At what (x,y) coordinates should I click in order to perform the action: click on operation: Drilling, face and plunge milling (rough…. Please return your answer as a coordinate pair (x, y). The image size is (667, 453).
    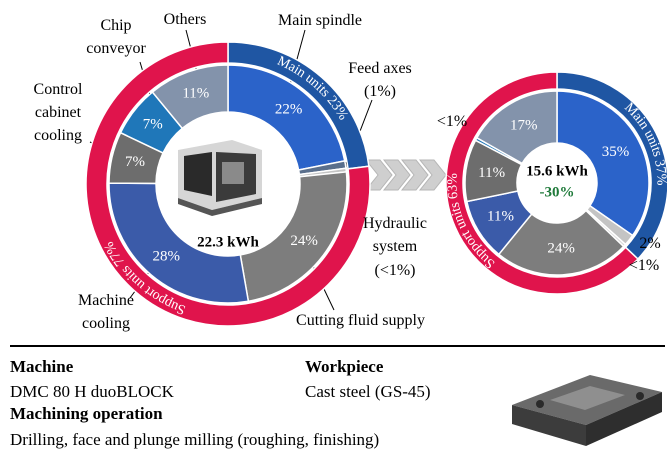
    Looking at the image, I should click on (195, 439).